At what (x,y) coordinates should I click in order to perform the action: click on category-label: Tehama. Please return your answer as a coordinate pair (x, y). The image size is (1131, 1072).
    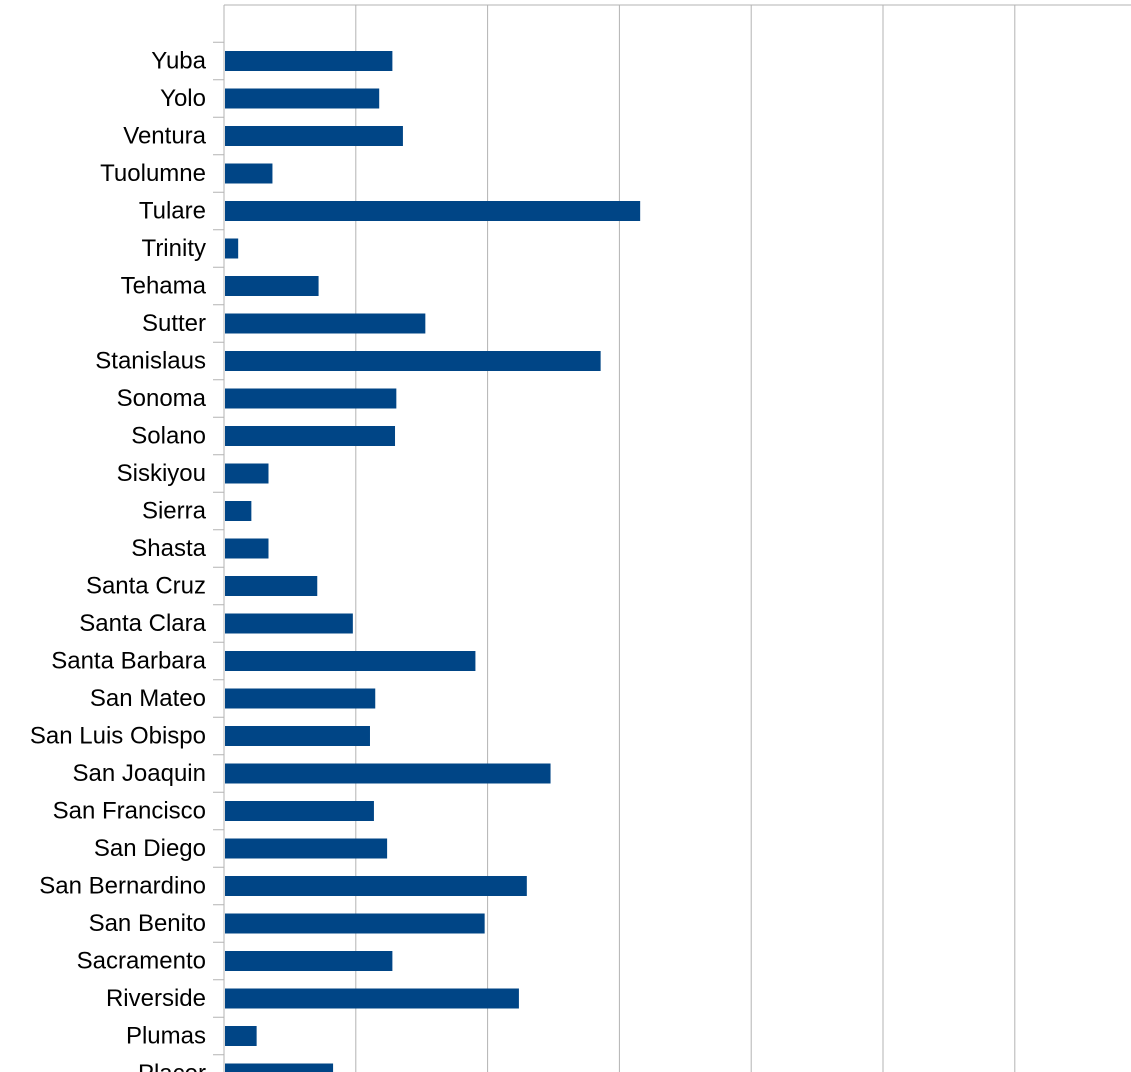
    Looking at the image, I should click on (164, 286).